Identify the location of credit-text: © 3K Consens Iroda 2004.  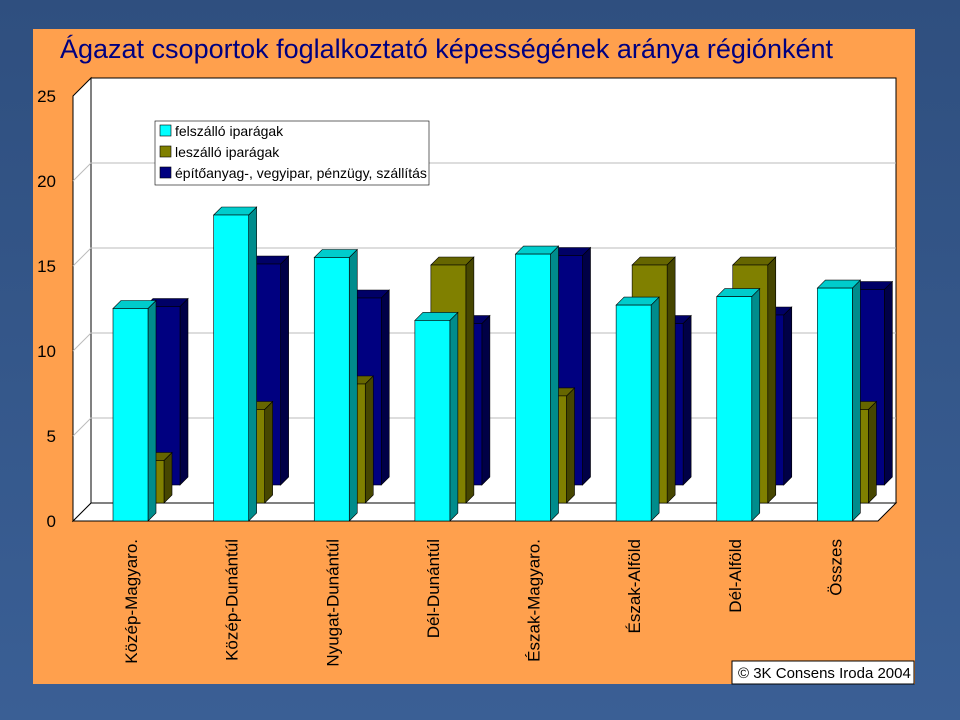
(824, 673).